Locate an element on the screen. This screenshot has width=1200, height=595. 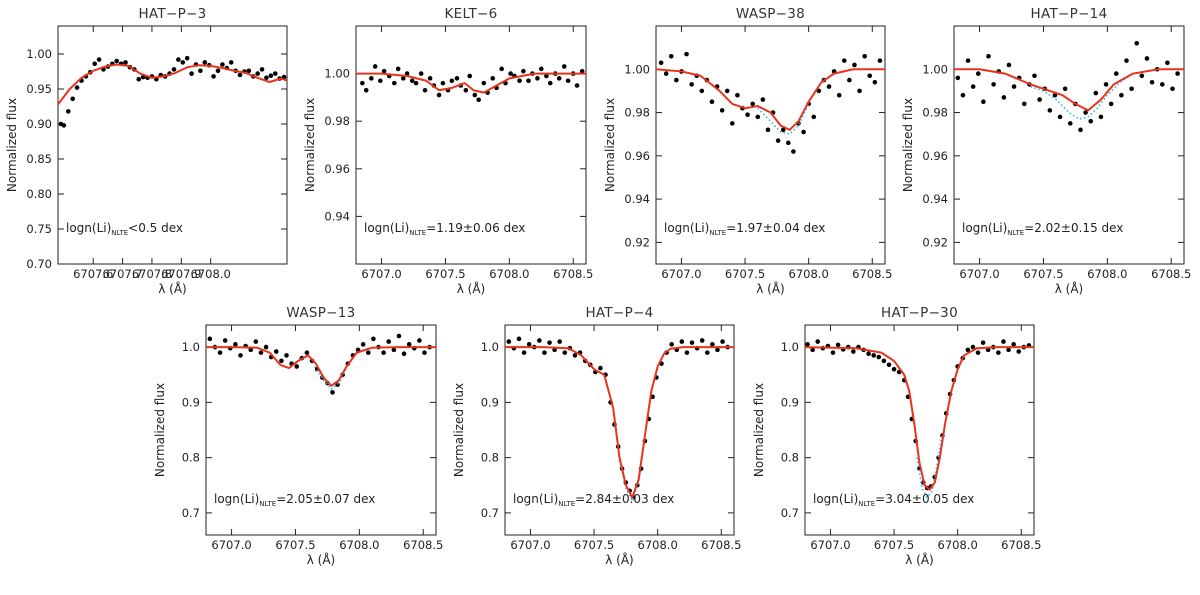
annotation-value: =3.04±0.05 dex is located at coordinates (924, 499).